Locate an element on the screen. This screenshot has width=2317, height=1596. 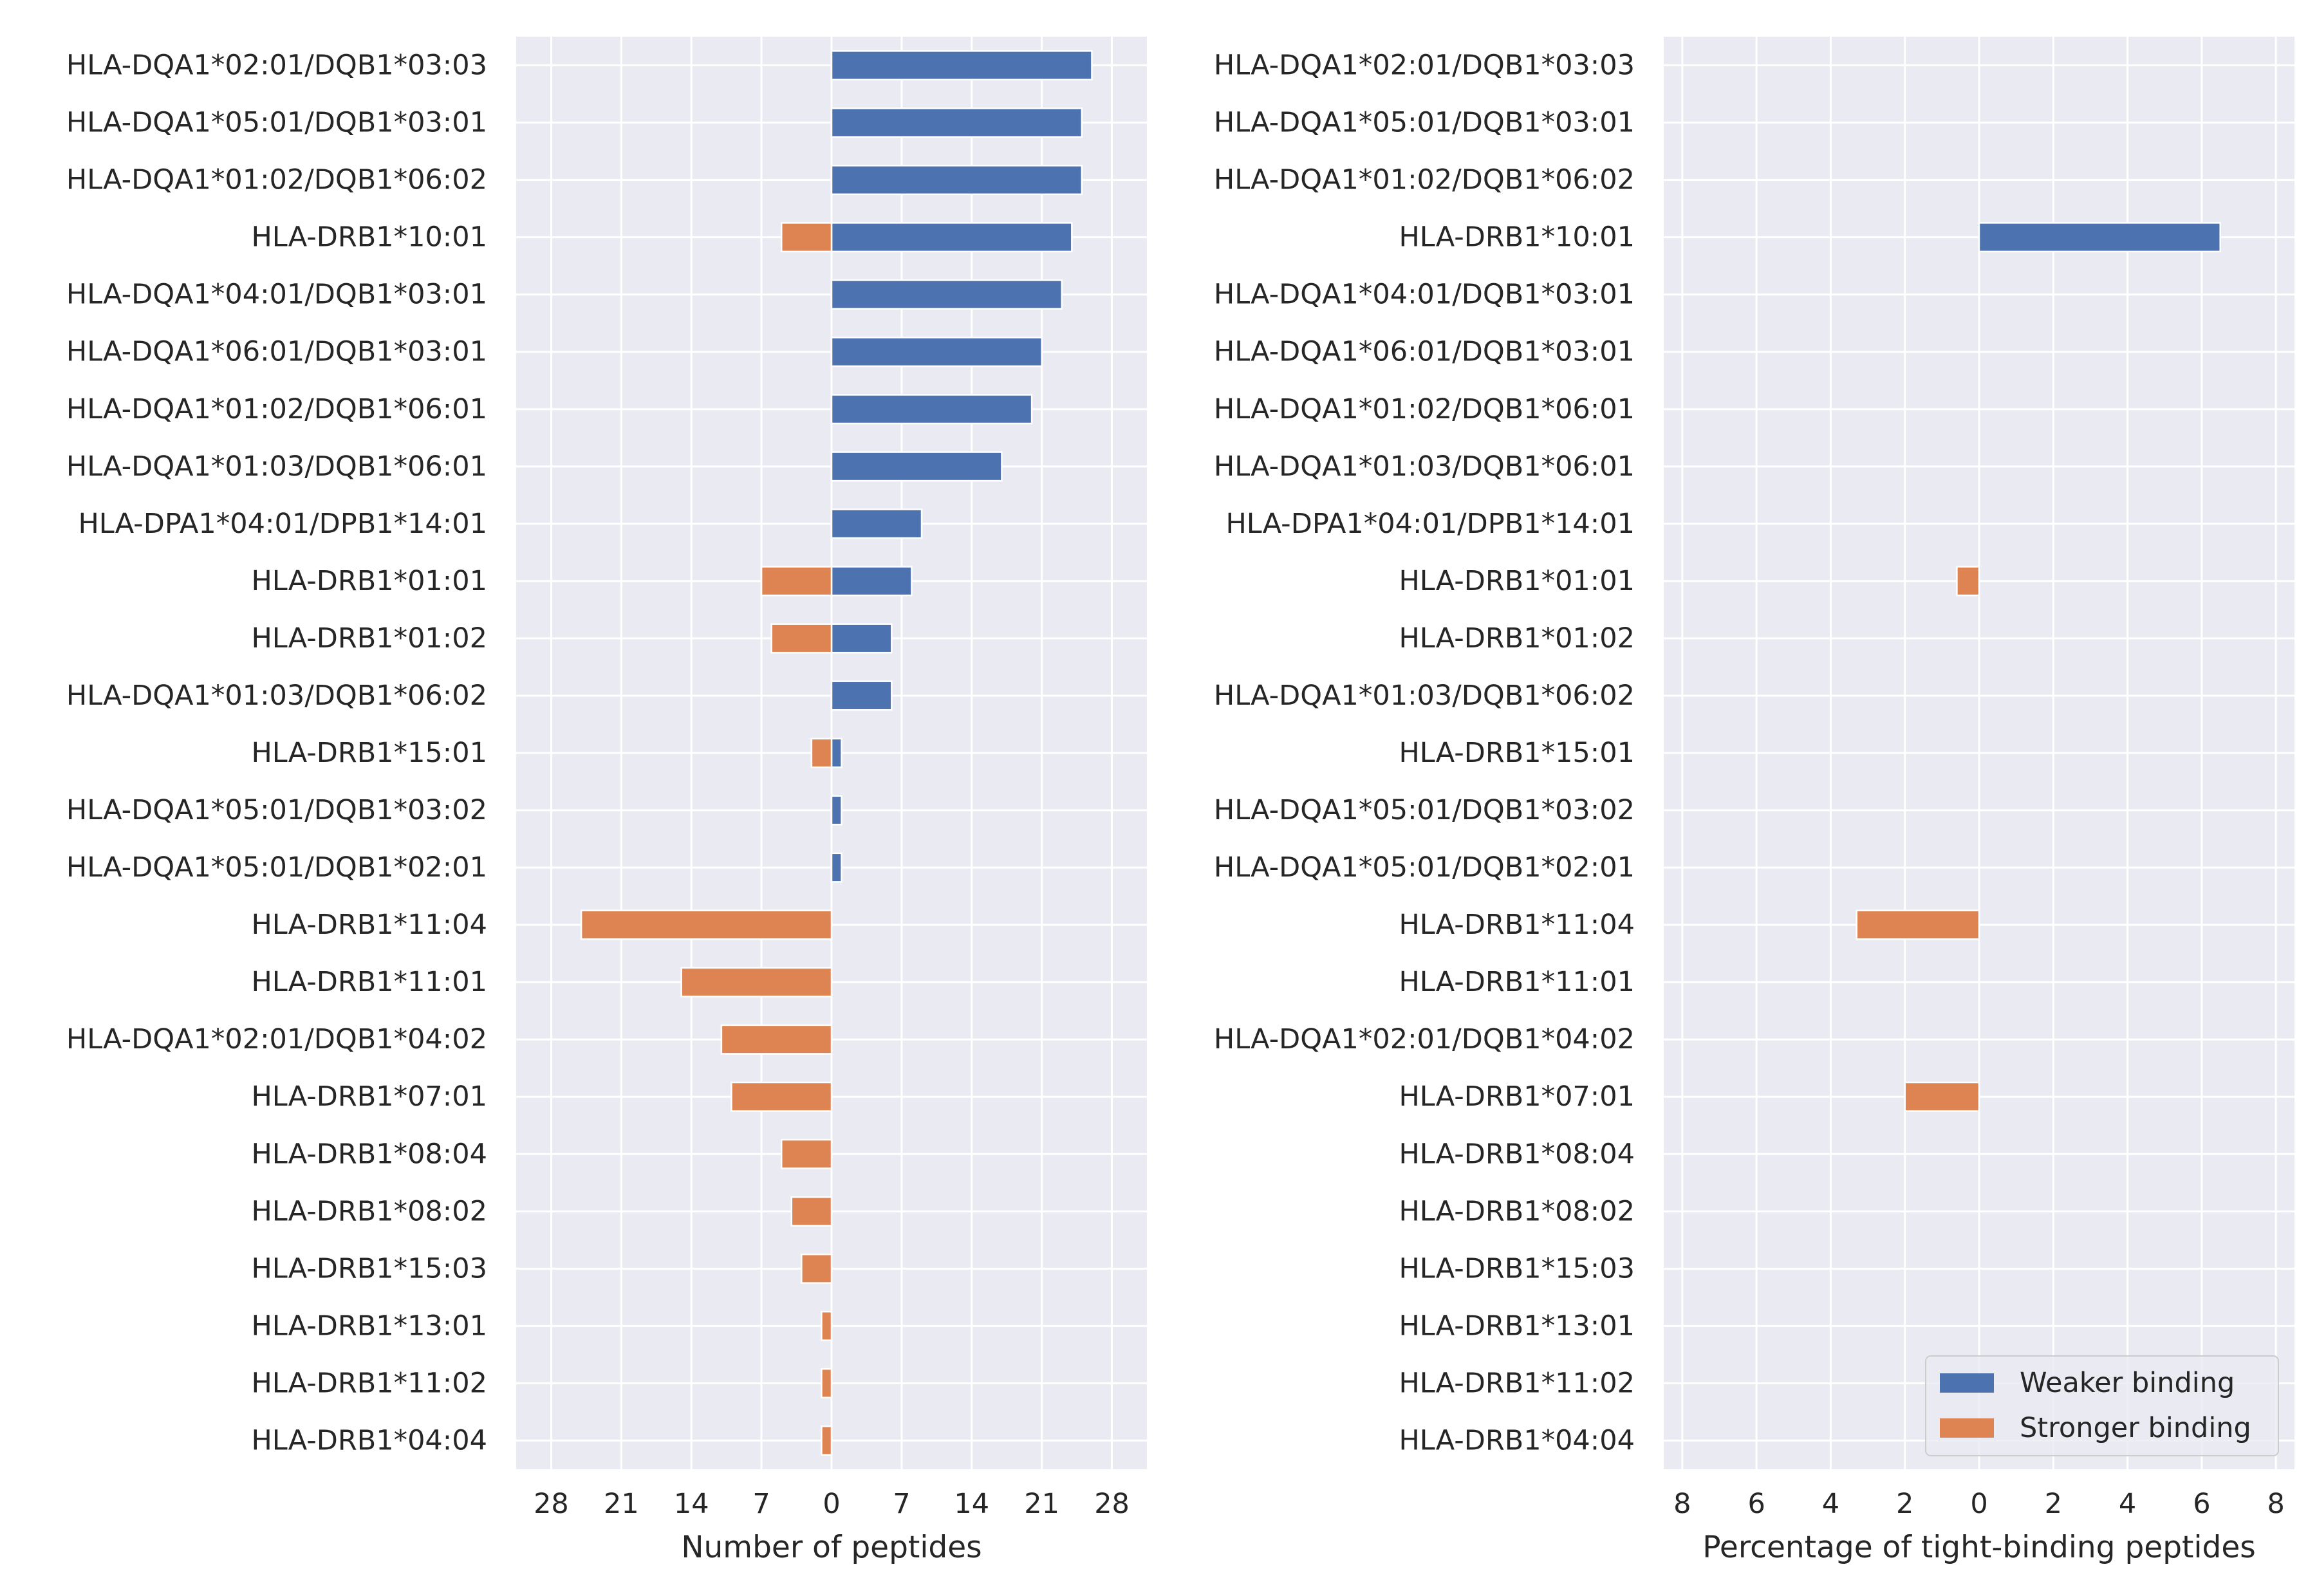
x-axis-label: Percentage of tight-binding peptides is located at coordinates (1979, 1547).